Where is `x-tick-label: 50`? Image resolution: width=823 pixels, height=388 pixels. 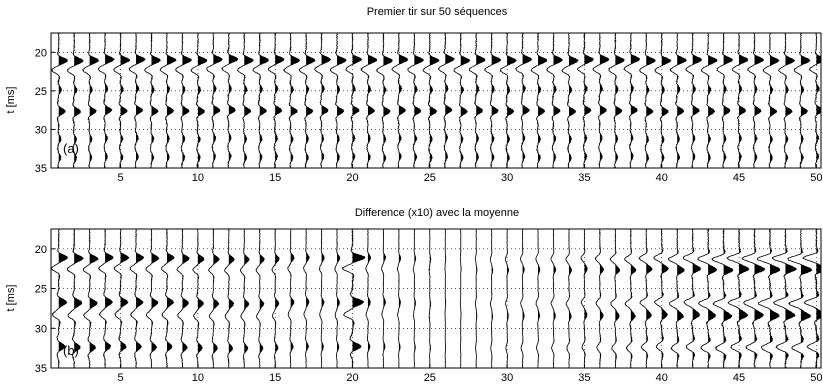 x-tick-label: 50 is located at coordinates (816, 378).